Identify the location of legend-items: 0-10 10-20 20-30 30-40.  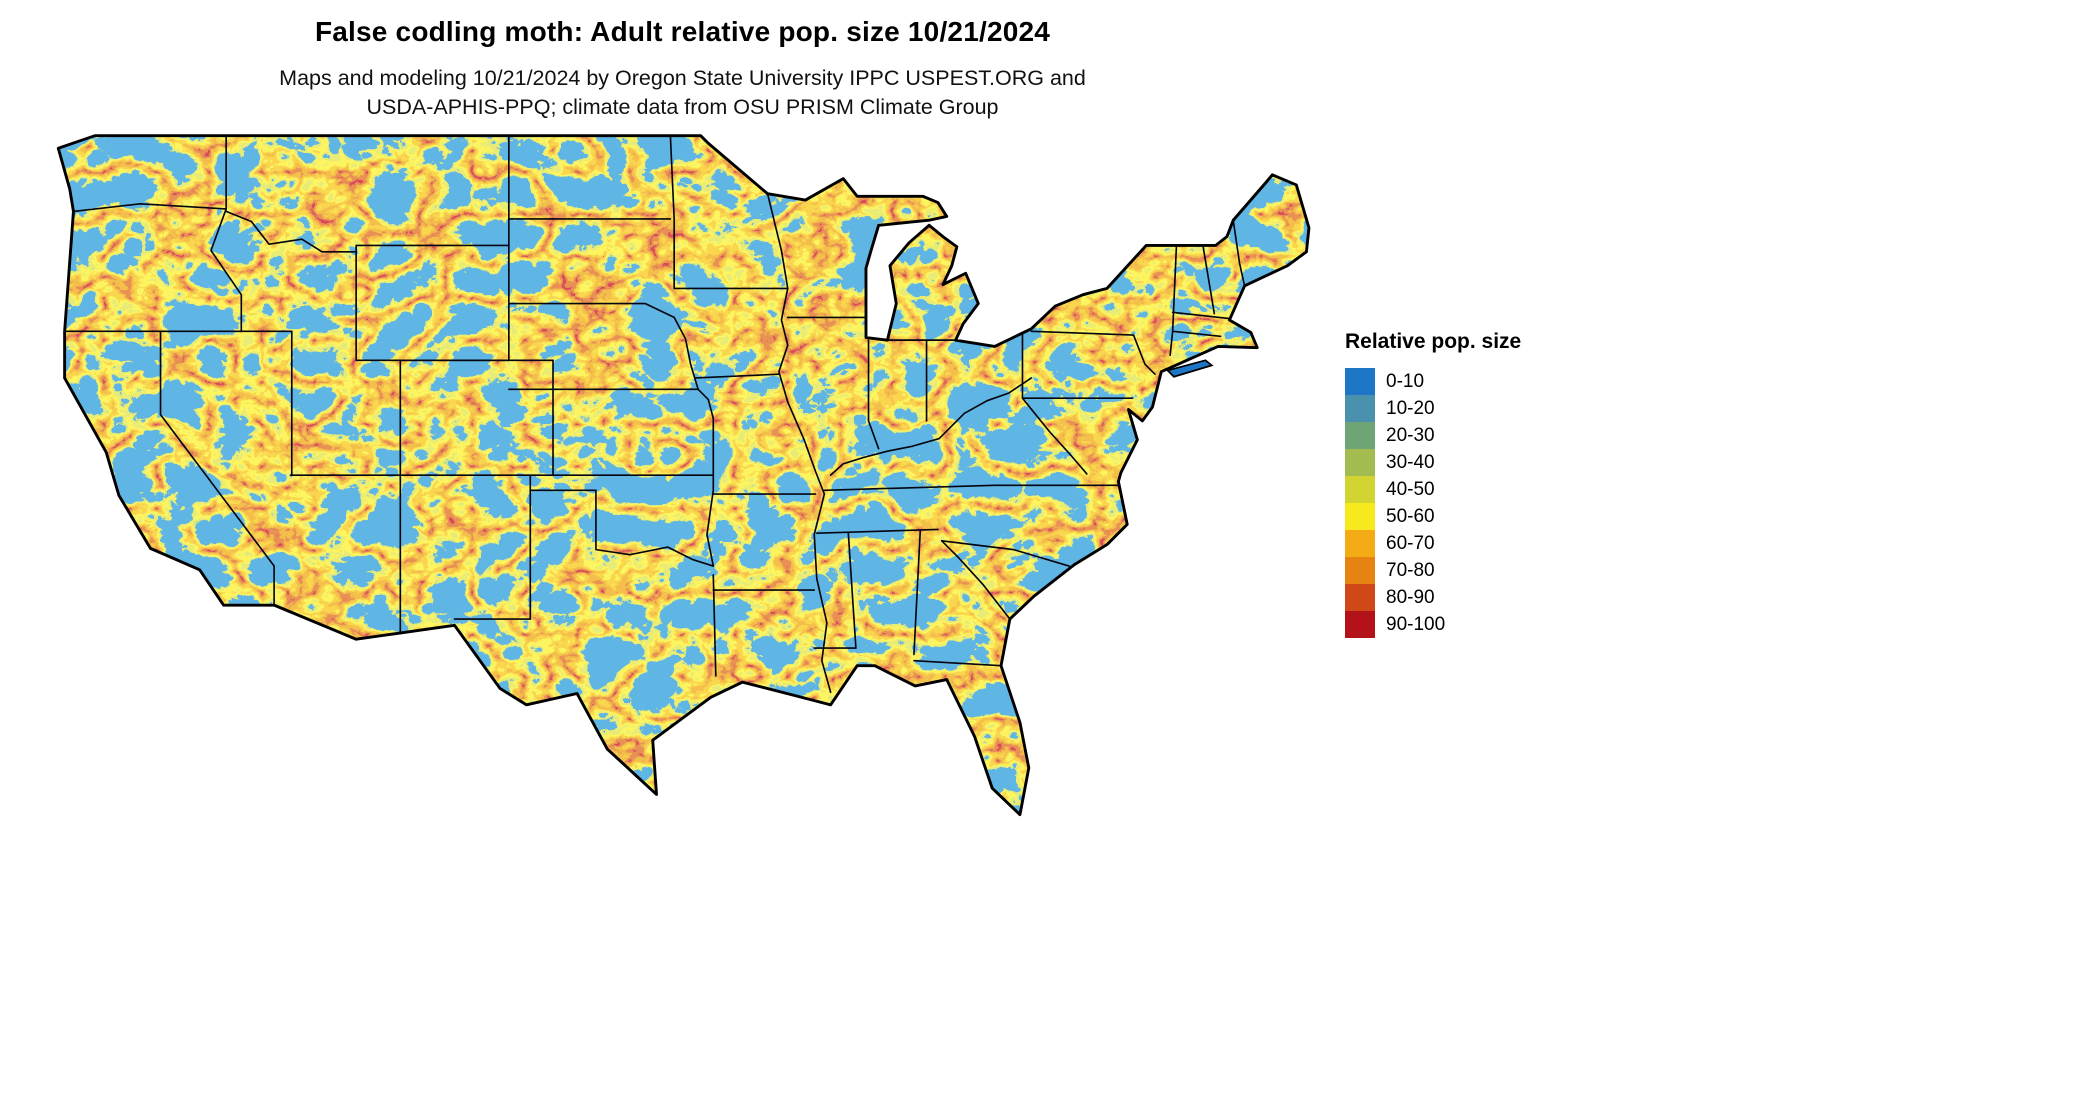
(1433, 503).